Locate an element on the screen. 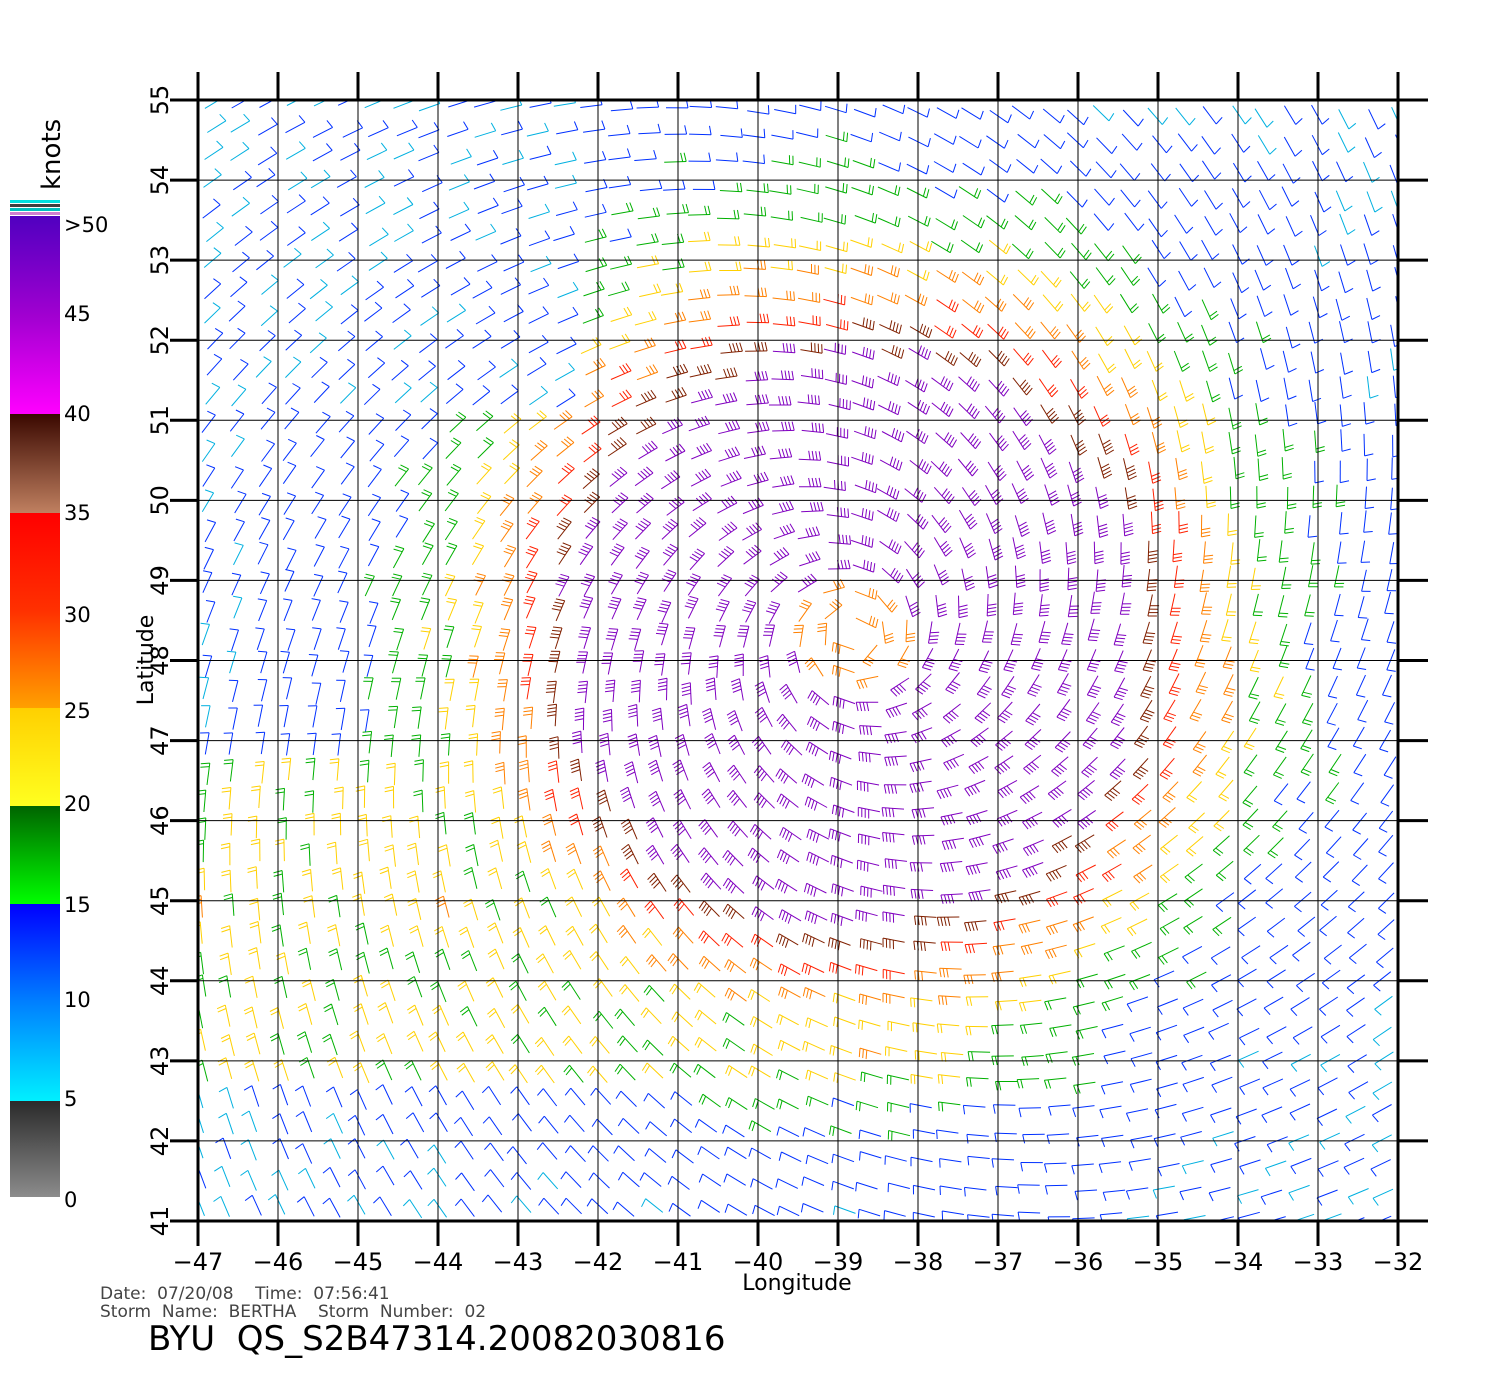  colorbar-tick-label: 30 is located at coordinates (77, 615).